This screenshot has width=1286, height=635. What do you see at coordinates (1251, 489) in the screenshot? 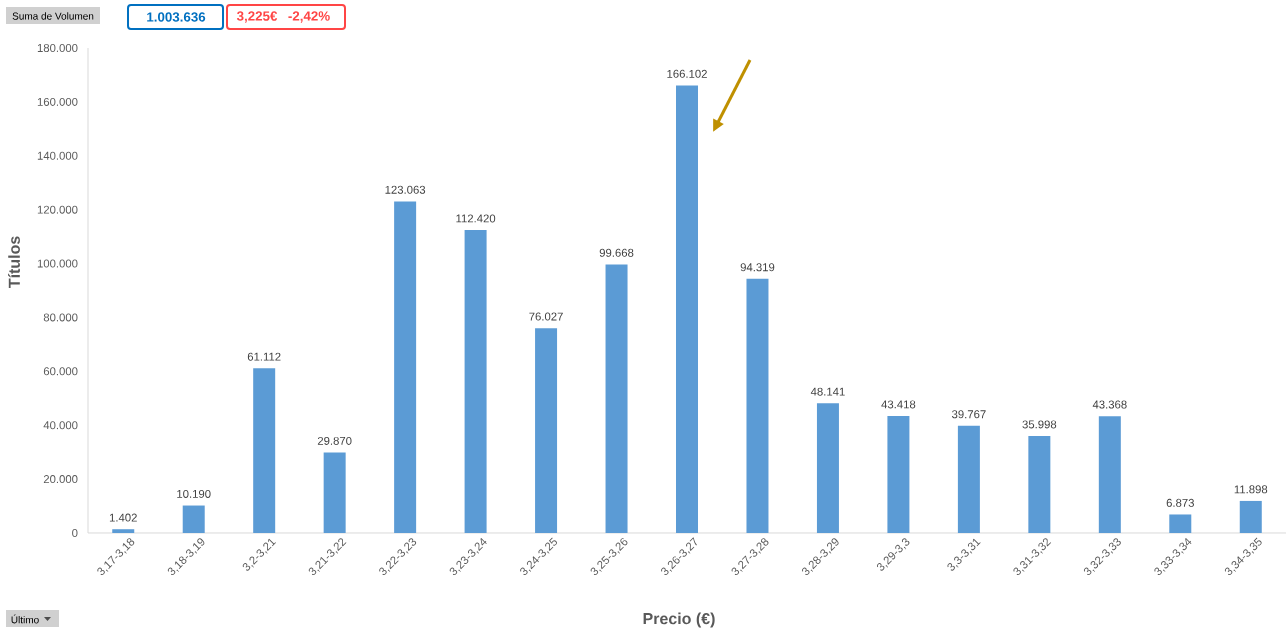
I see `data-label: 11.898` at bounding box center [1251, 489].